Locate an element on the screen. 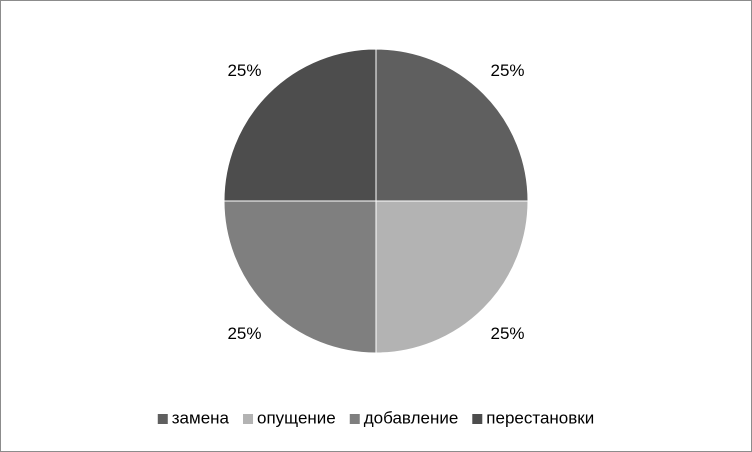 This screenshot has width=752, height=452. legend-label: опущение is located at coordinates (296, 417).